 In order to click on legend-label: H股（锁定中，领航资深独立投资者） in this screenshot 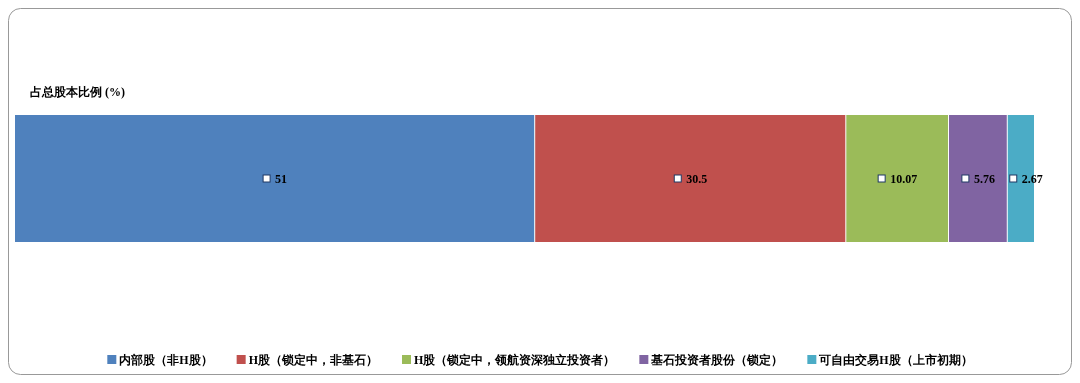, I will do `click(515, 360)`.